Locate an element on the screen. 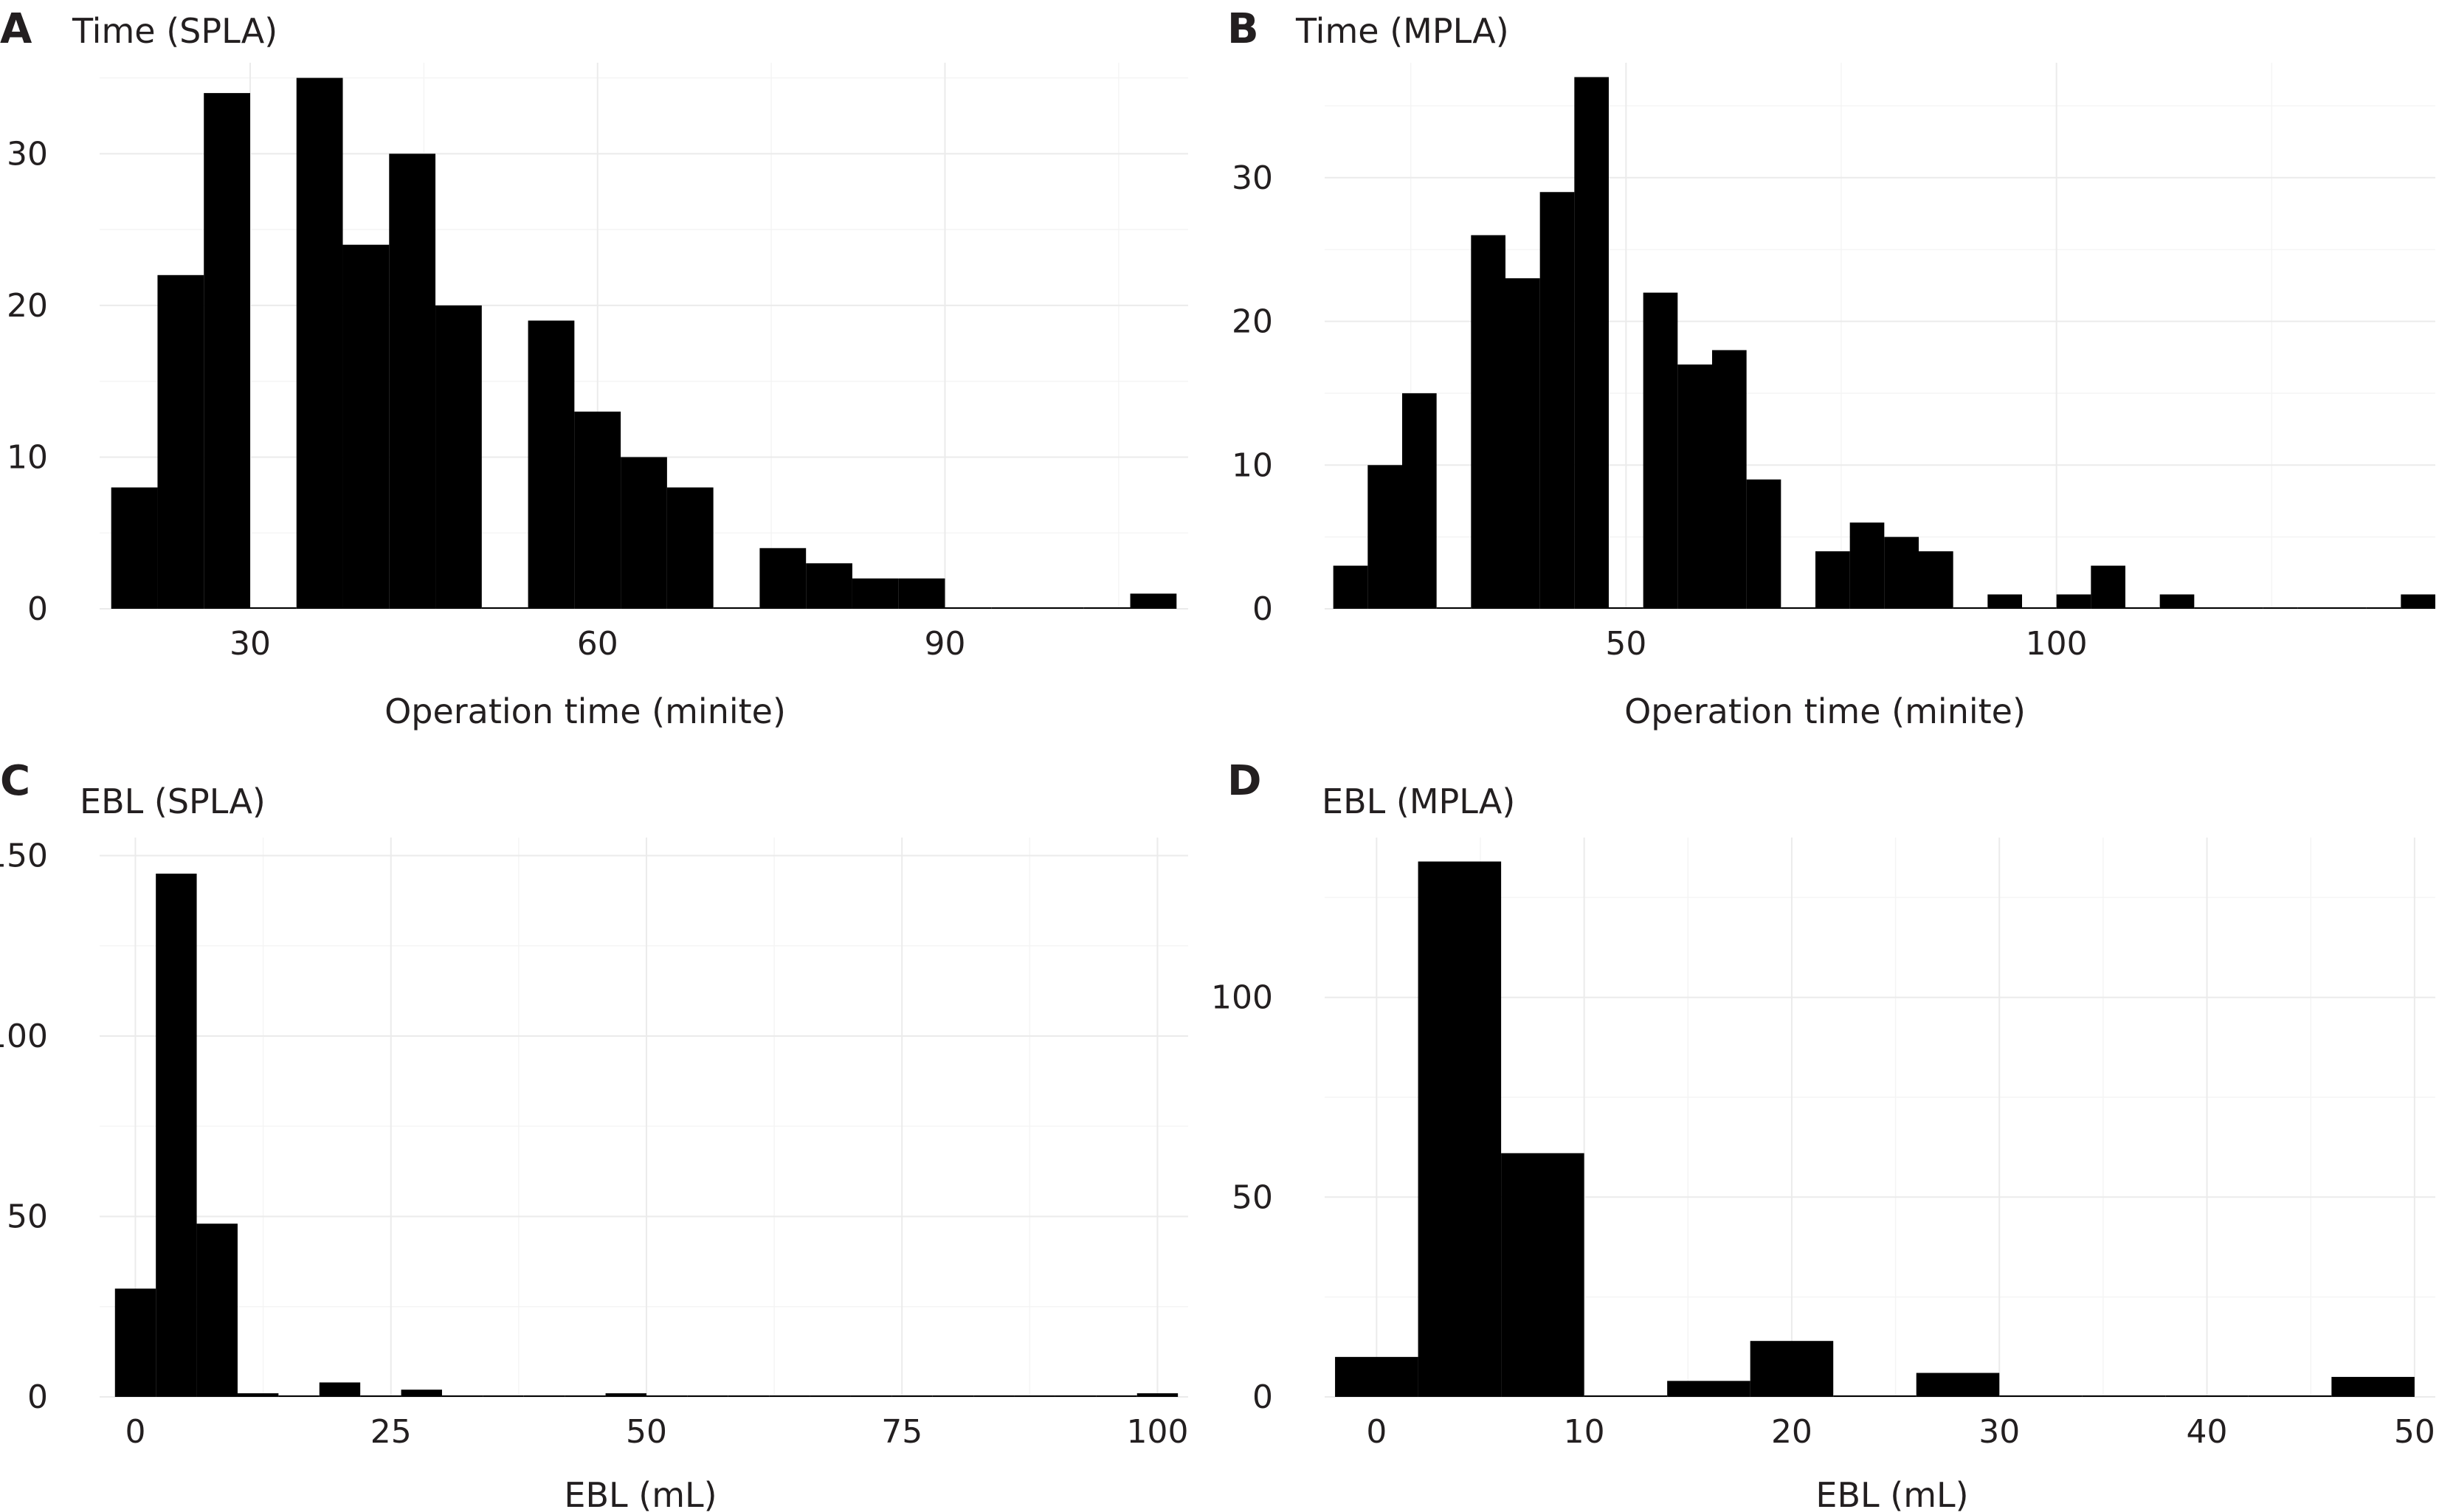  ticks-layer: 50 100 0 10 20 30 is located at coordinates (1660, 411).